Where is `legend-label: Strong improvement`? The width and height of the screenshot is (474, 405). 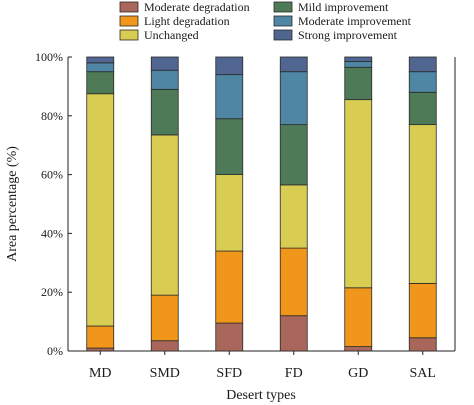
legend-label: Strong improvement is located at coordinates (348, 35).